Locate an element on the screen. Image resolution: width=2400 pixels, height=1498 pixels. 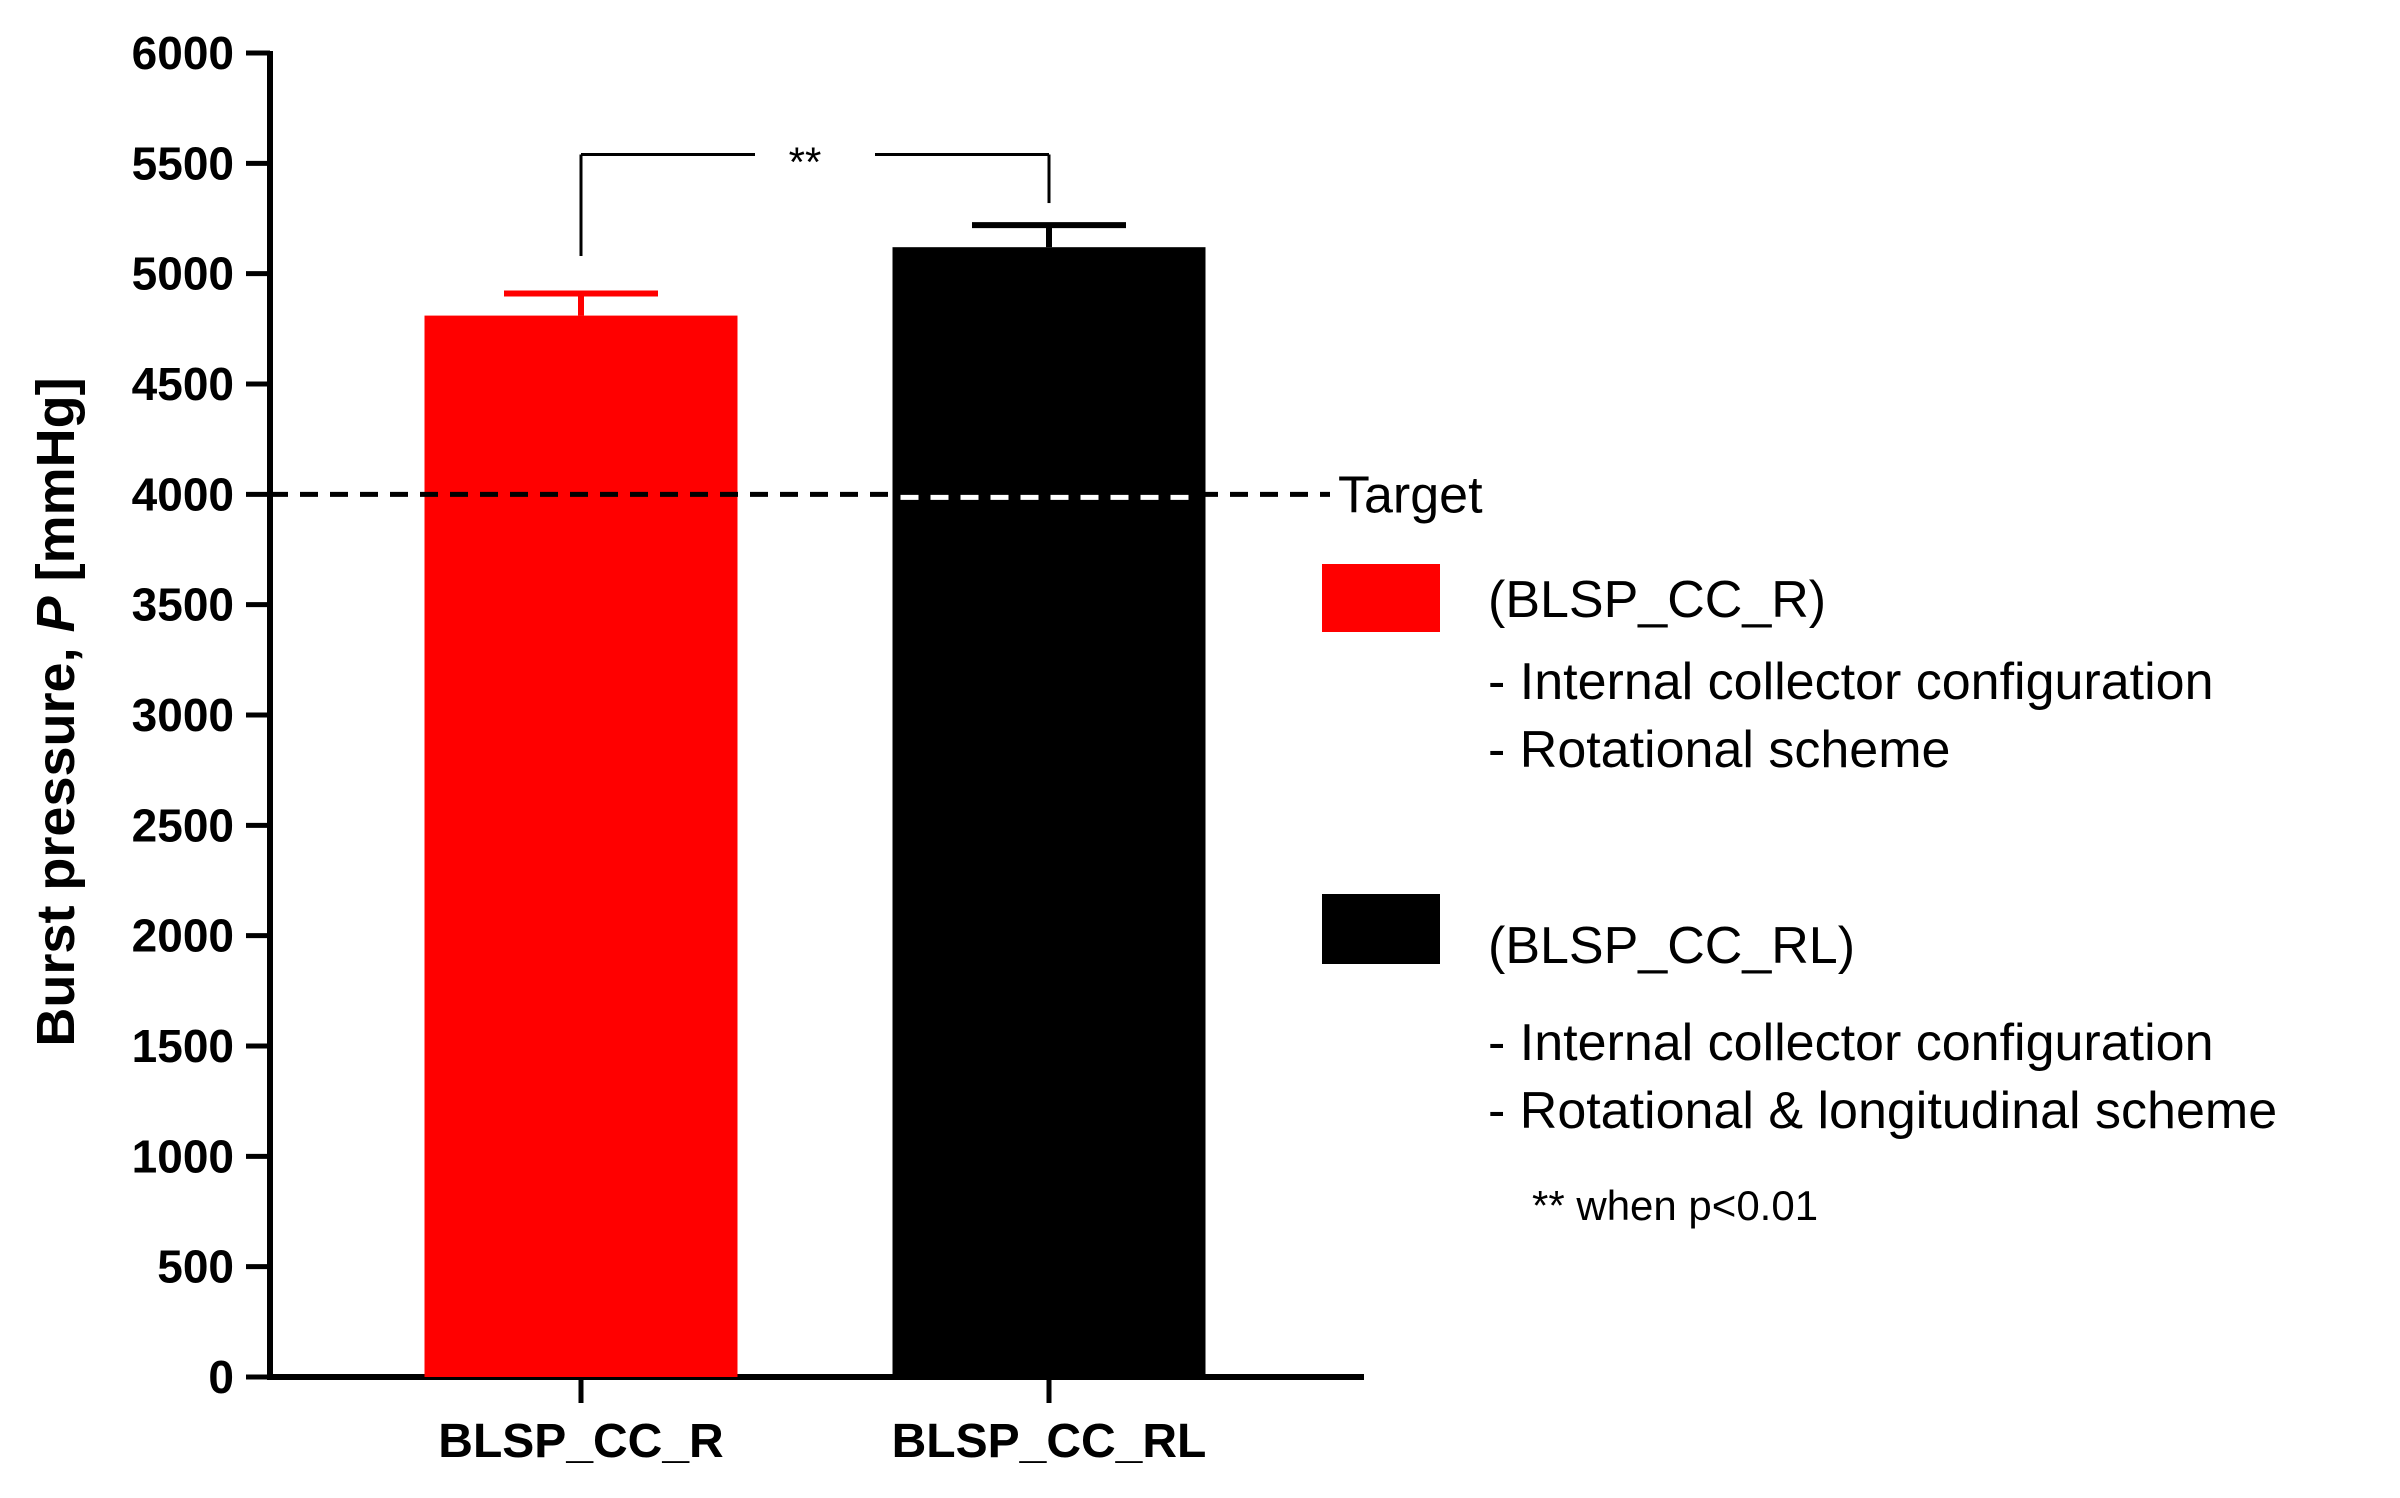
legend-title-r: (BLSP_CC_R) is located at coordinates (1657, 600).